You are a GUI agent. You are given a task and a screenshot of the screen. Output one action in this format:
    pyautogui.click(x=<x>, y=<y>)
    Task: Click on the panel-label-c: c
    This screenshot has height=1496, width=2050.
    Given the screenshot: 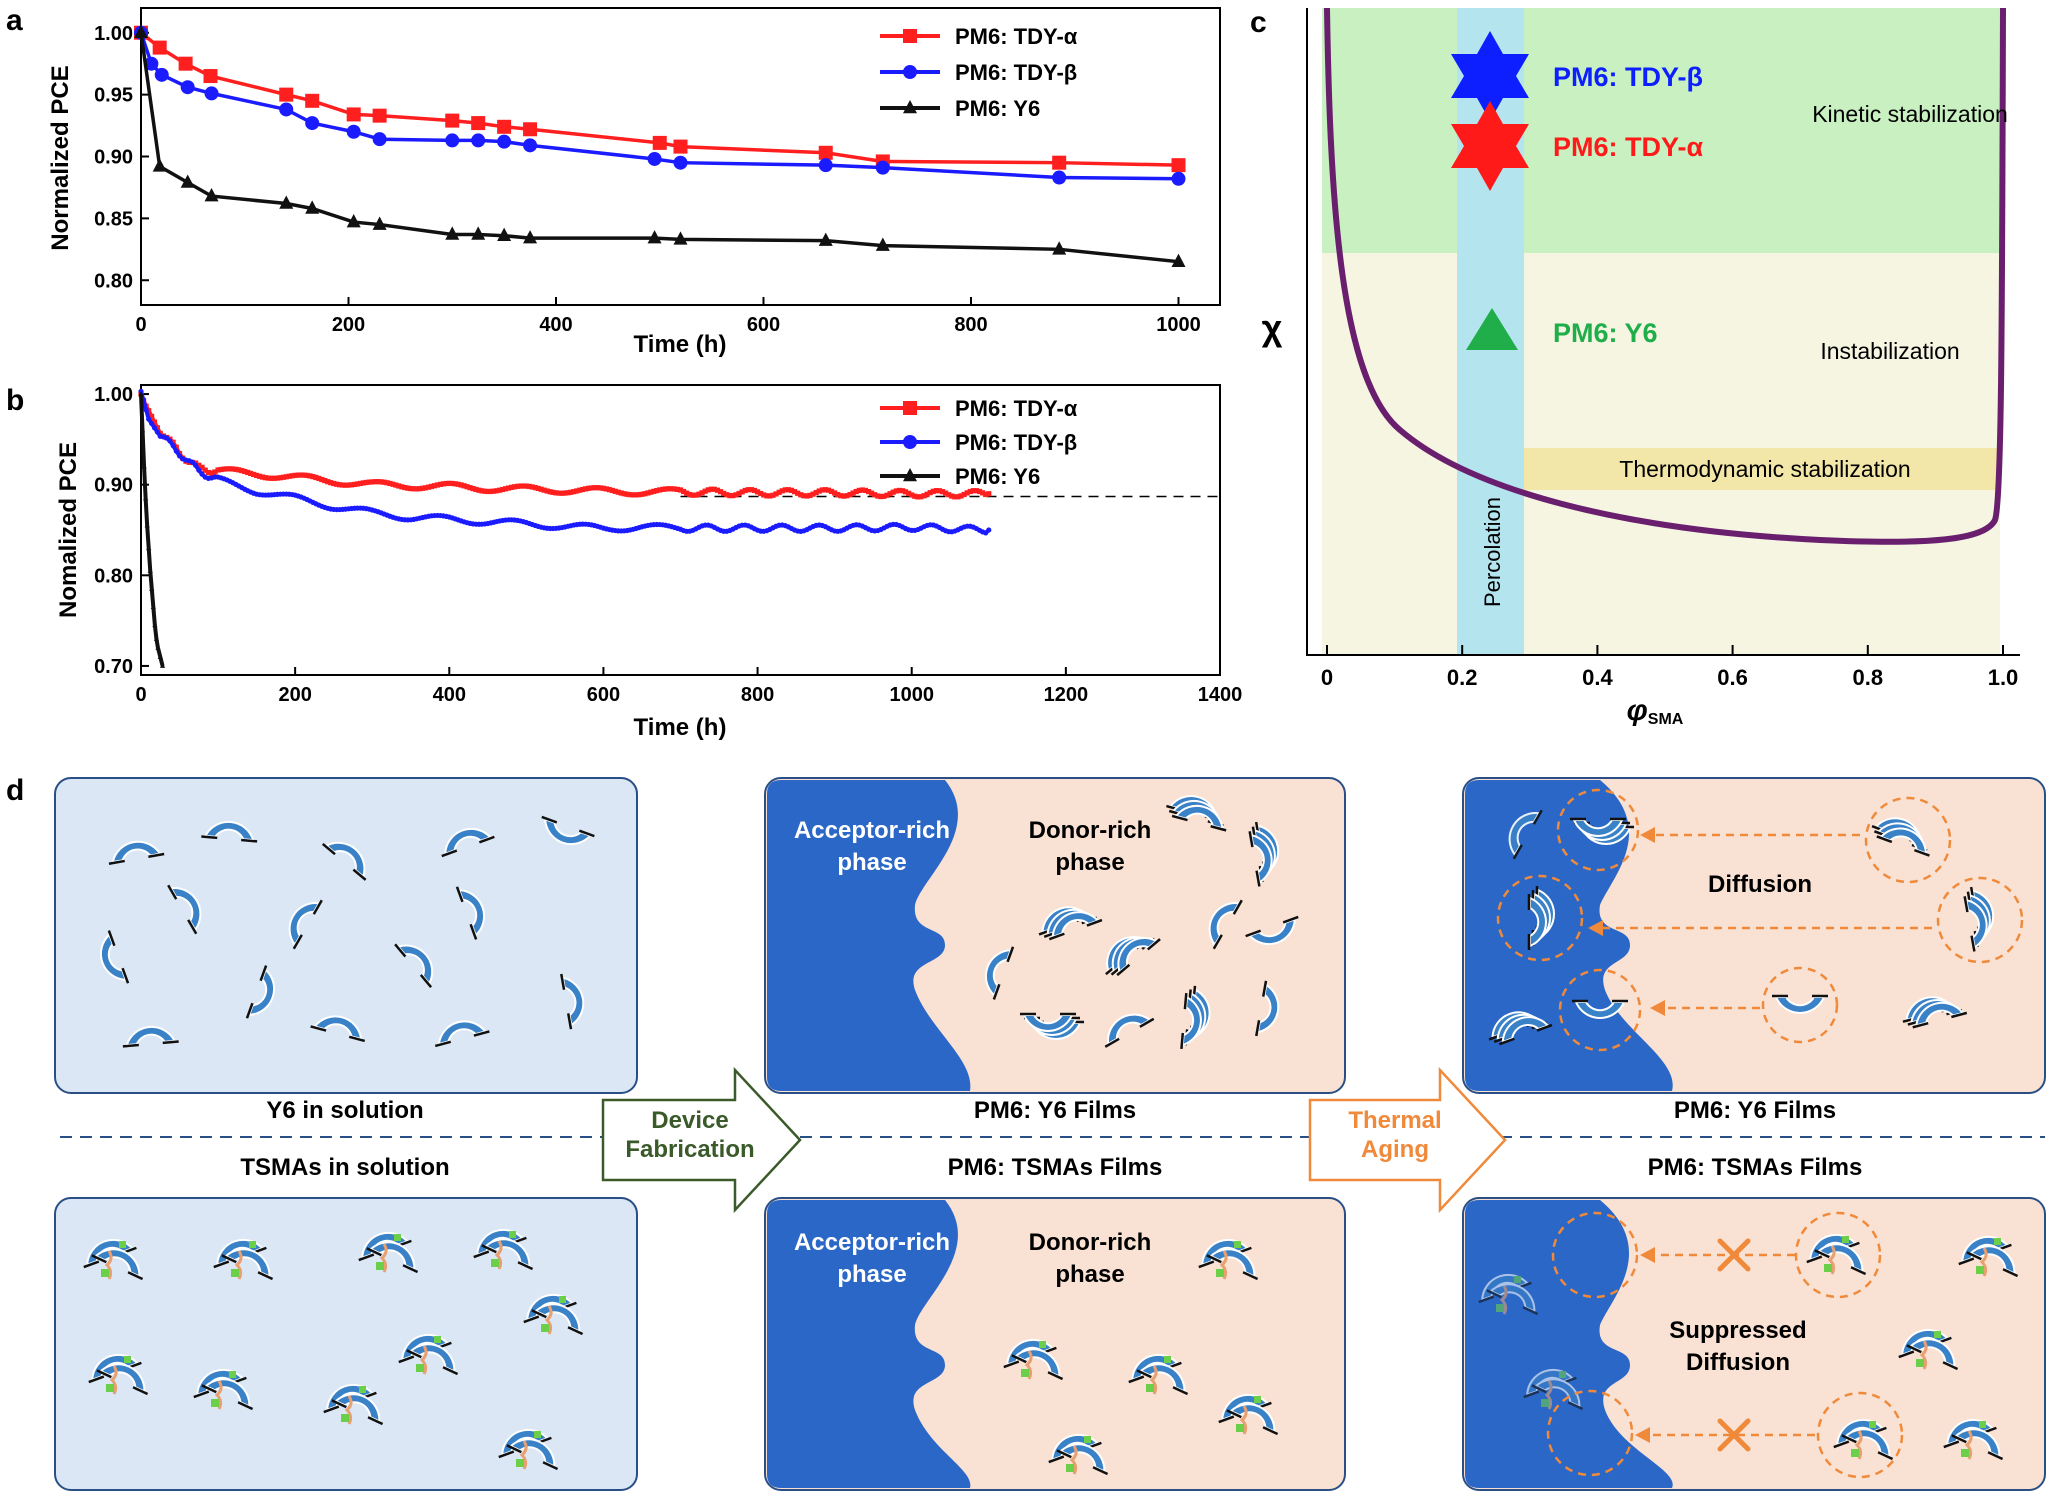 What is the action you would take?
    pyautogui.click(x=1258, y=22)
    